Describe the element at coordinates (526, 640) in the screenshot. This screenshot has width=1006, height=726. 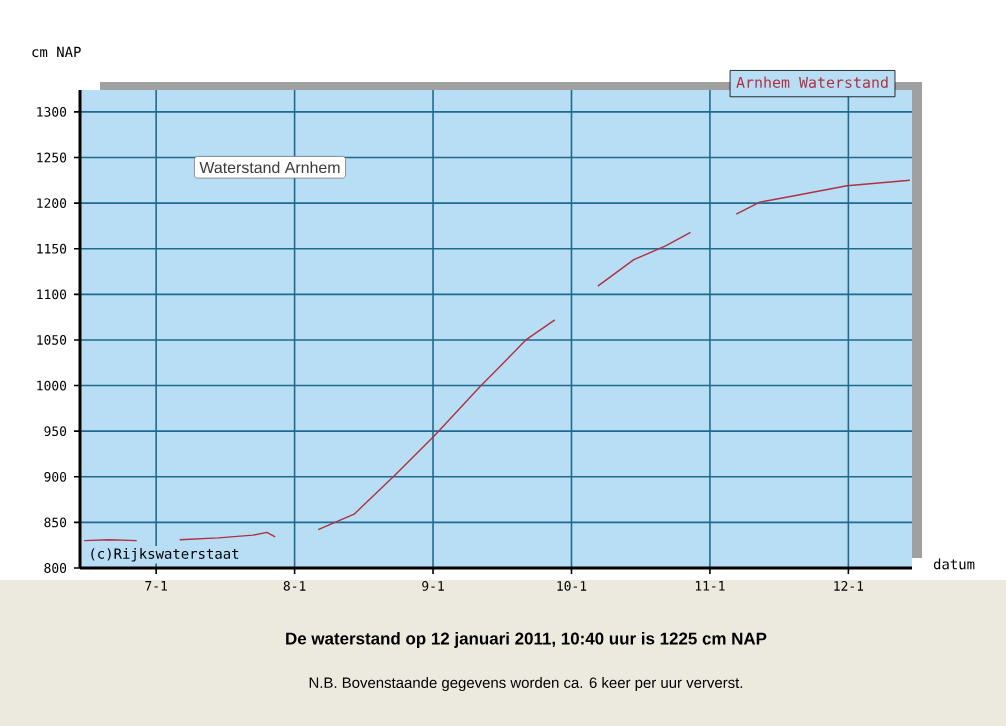
I see `text: De waterstand op 12 januari 2011, 10:40 uur is 1225 cm NAP` at that location.